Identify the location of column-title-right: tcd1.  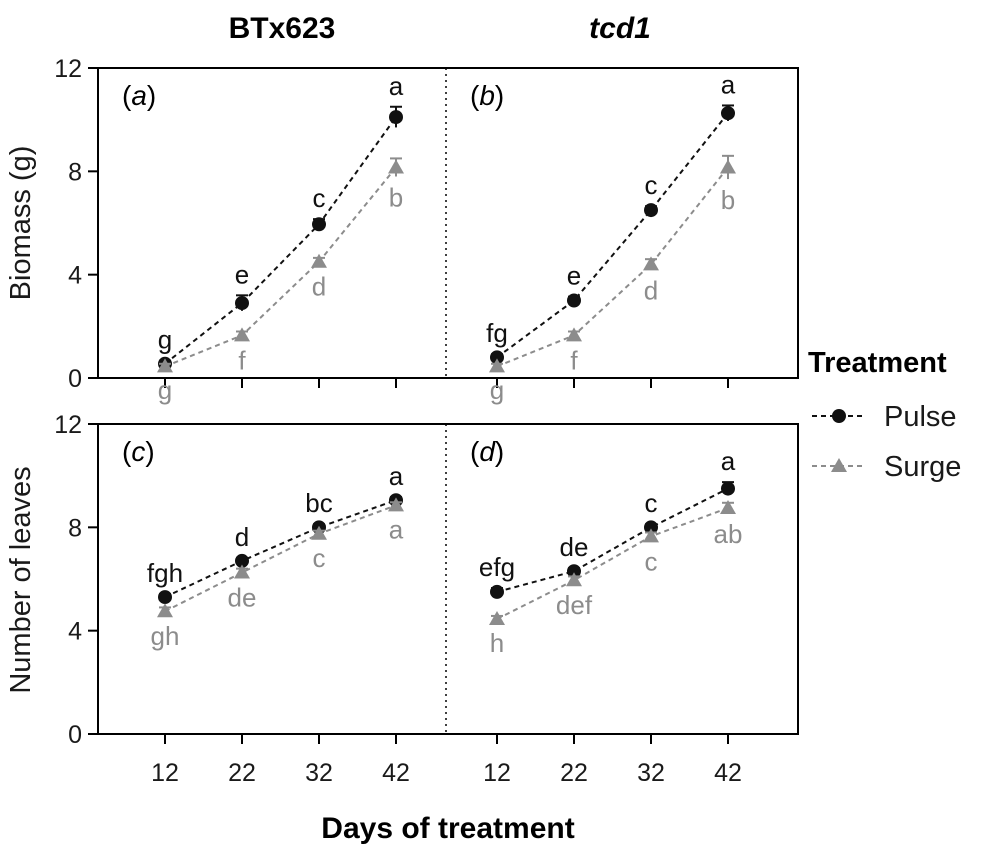
(620, 28).